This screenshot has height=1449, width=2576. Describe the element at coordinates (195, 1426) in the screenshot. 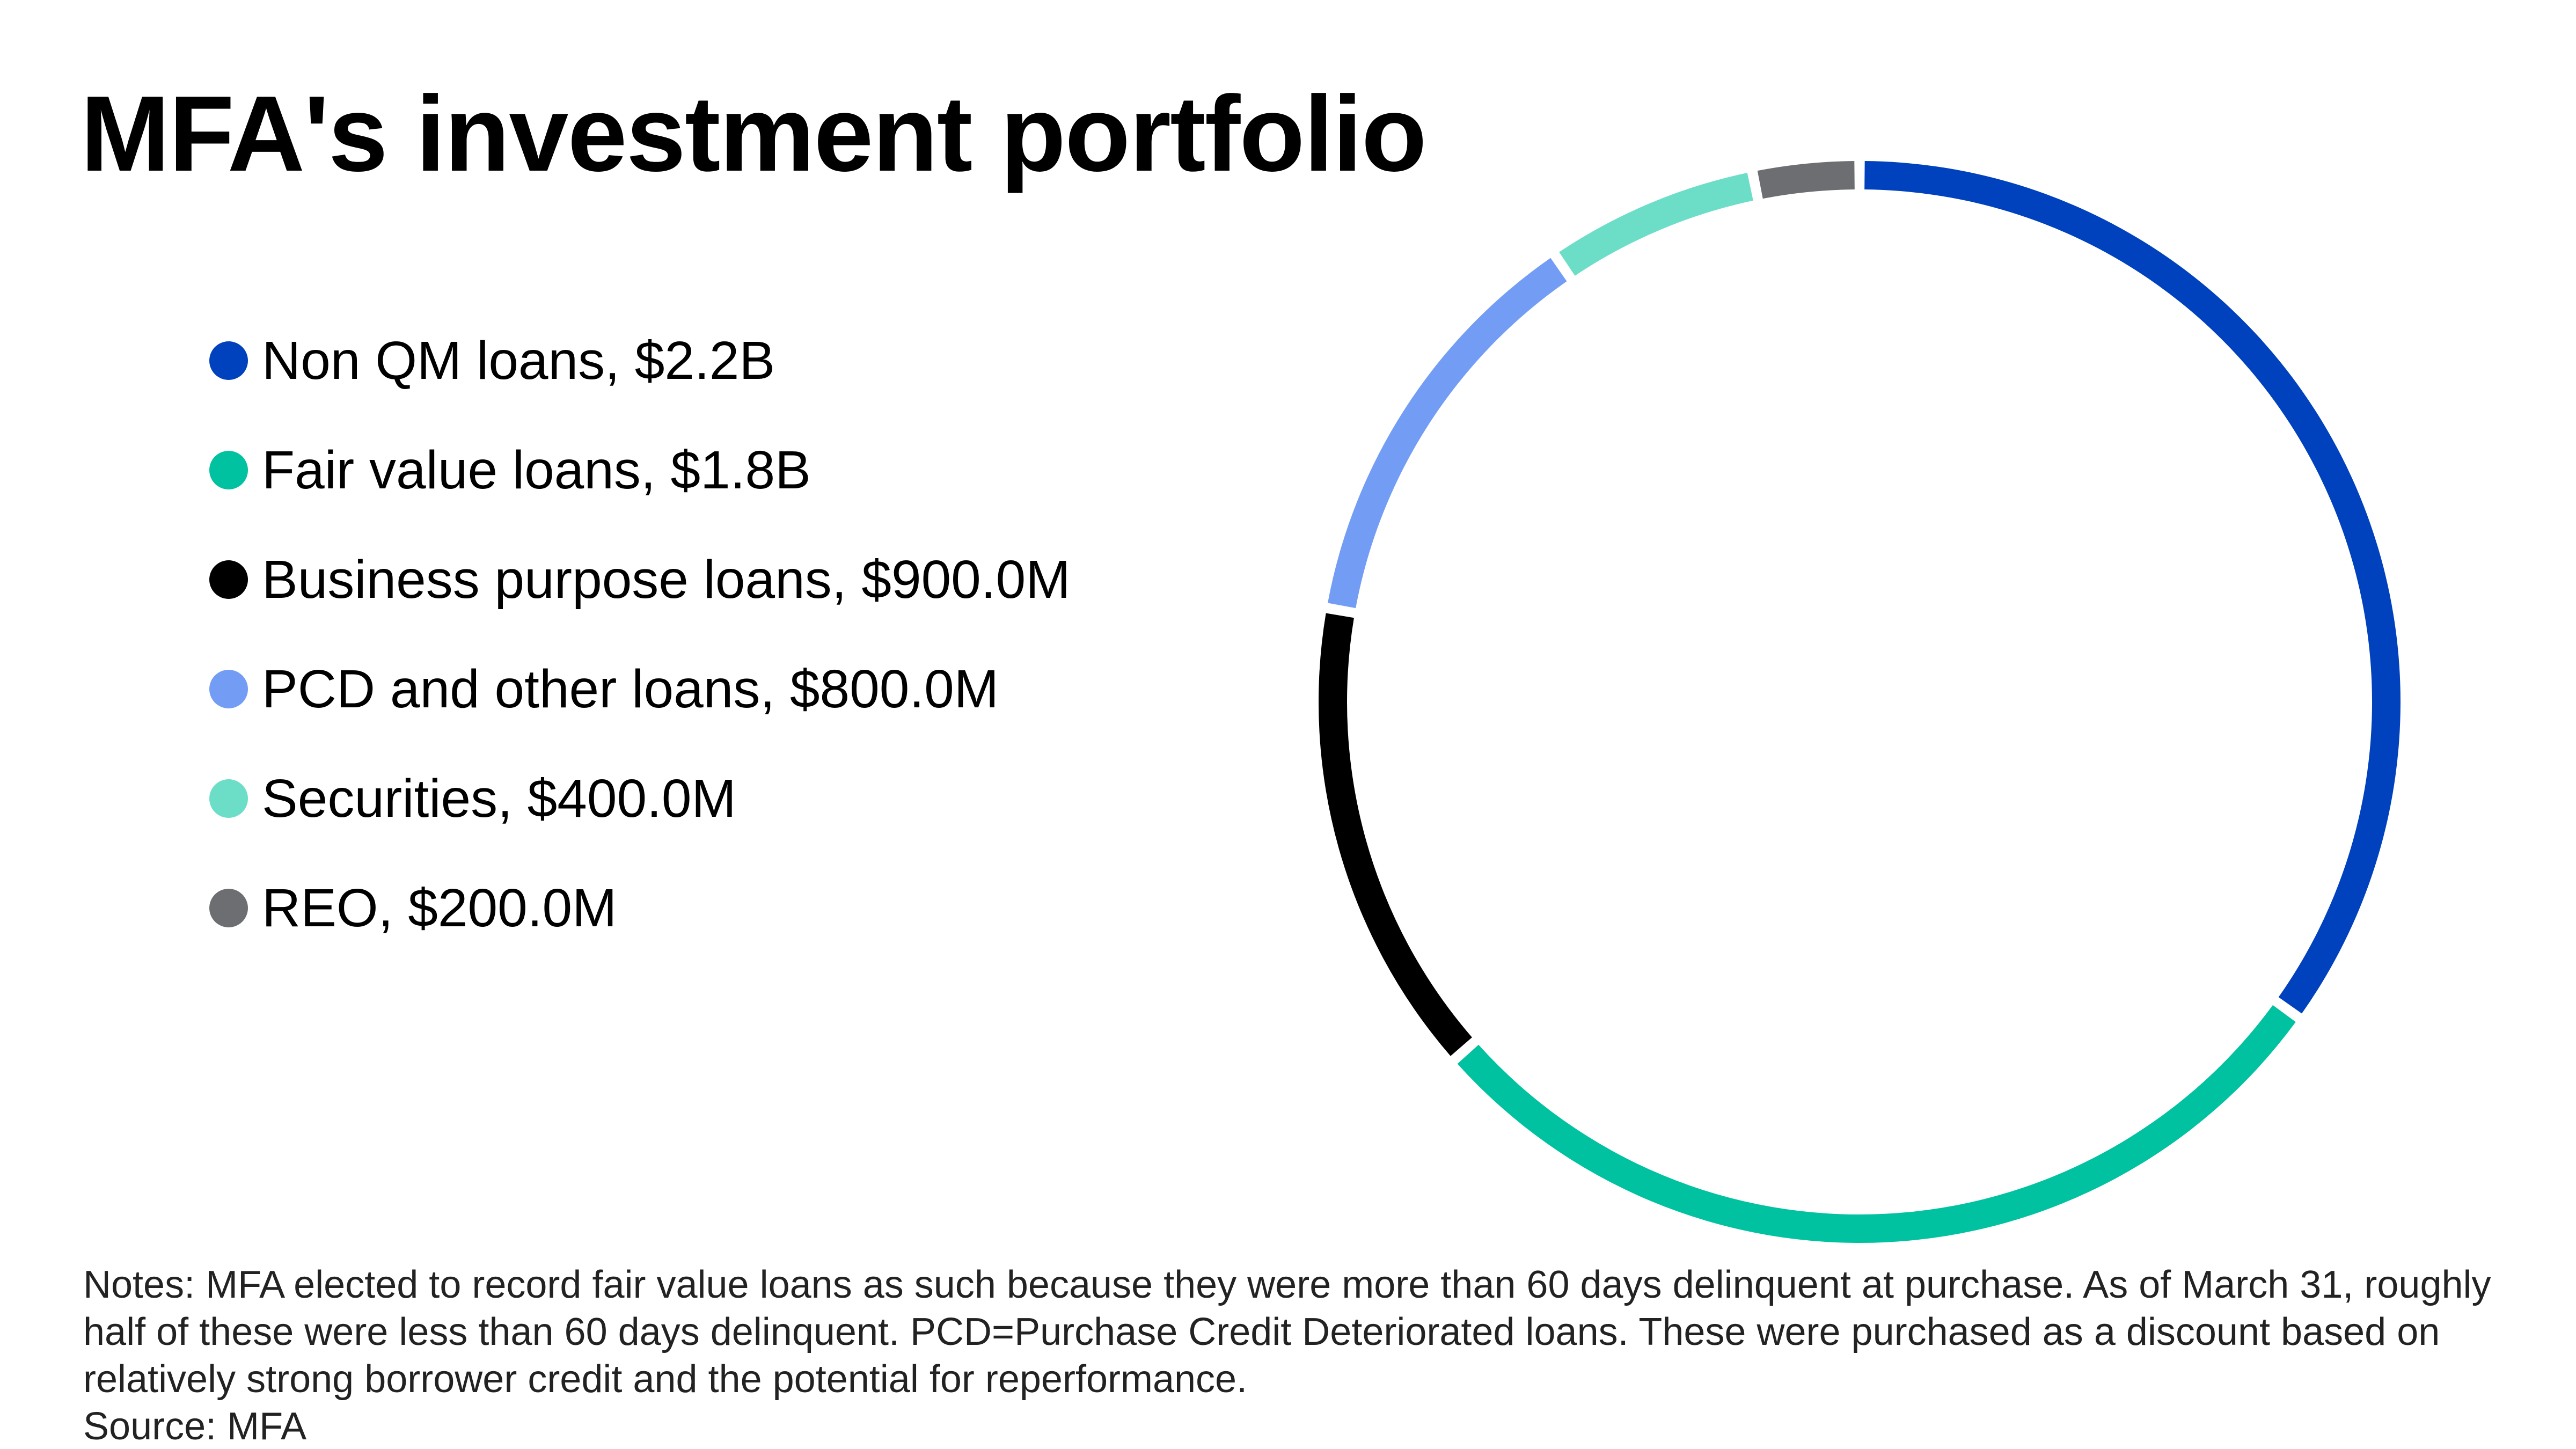

I see `source-text: Source: MFA` at that location.